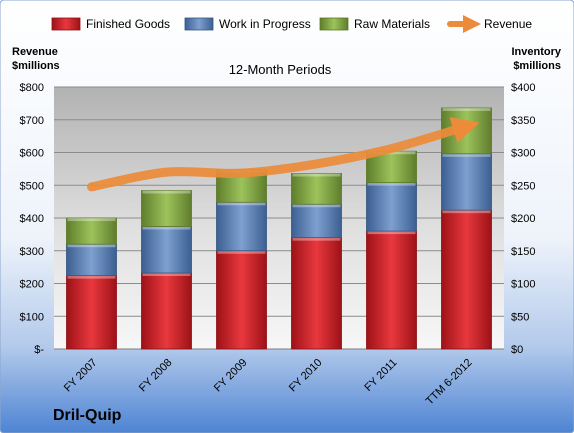 Image resolution: width=574 pixels, height=433 pixels. Describe the element at coordinates (280, 69) in the screenshot. I see `chart-title: 12-Month Periods` at that location.